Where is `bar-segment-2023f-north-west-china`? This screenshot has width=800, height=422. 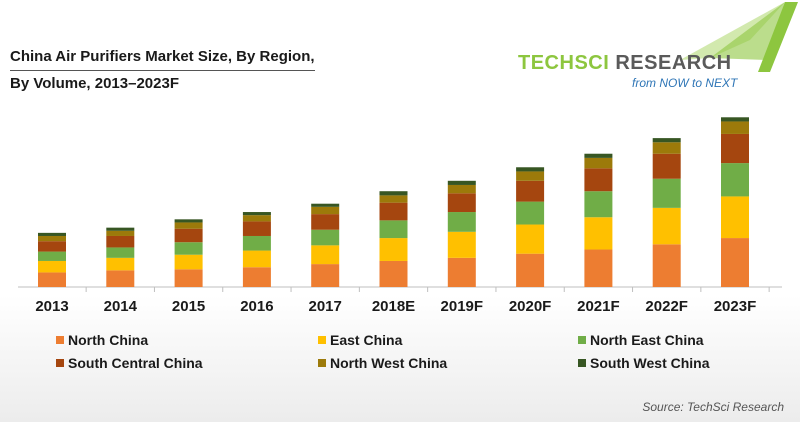
bar-segment-2023f-north-west-china is located at coordinates (735, 127).